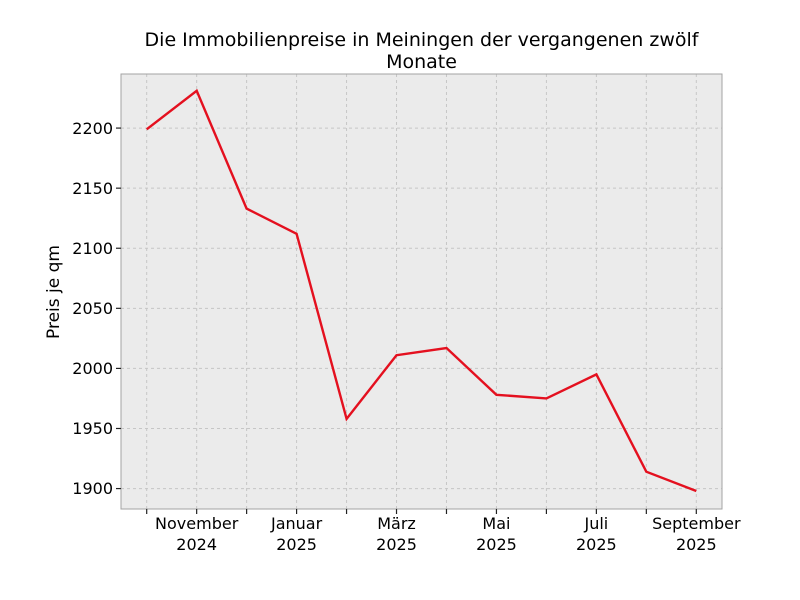  Describe the element at coordinates (92, 368) in the screenshot. I see `y-tick-label: 2000` at that location.